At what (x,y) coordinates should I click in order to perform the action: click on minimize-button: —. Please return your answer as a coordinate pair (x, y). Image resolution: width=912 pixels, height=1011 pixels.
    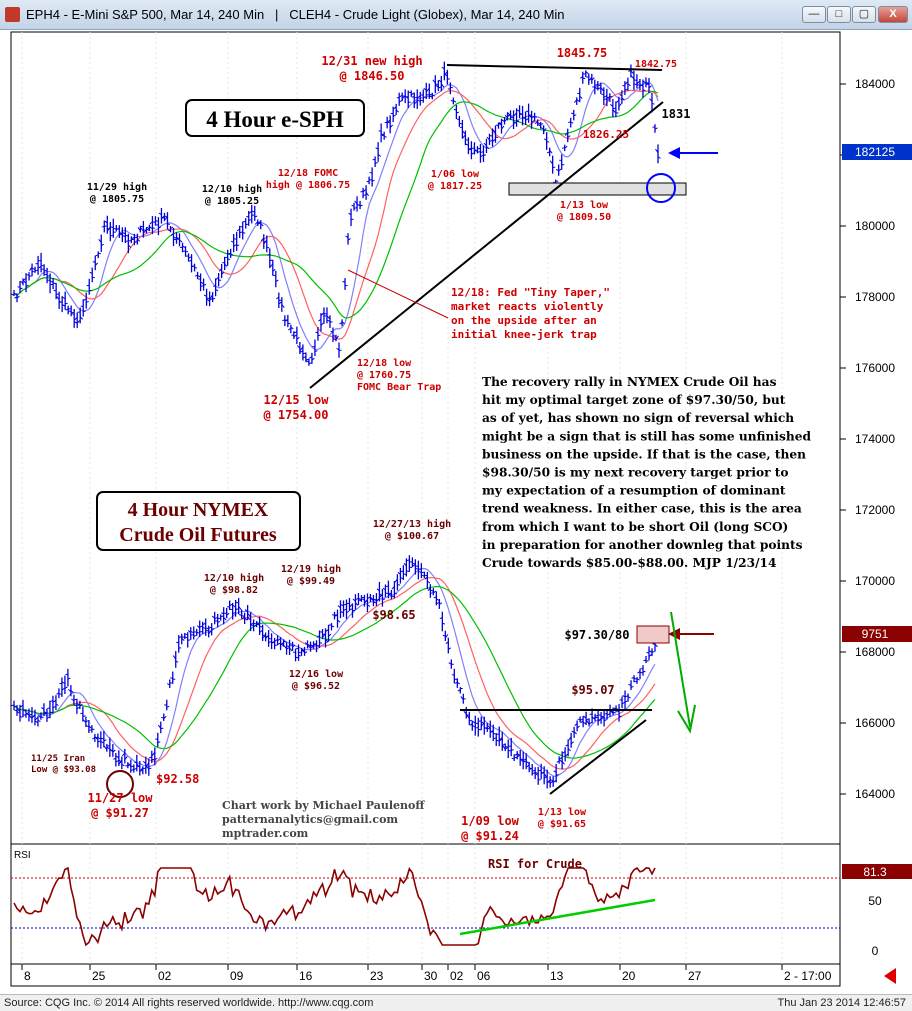
    Looking at the image, I should click on (814, 14).